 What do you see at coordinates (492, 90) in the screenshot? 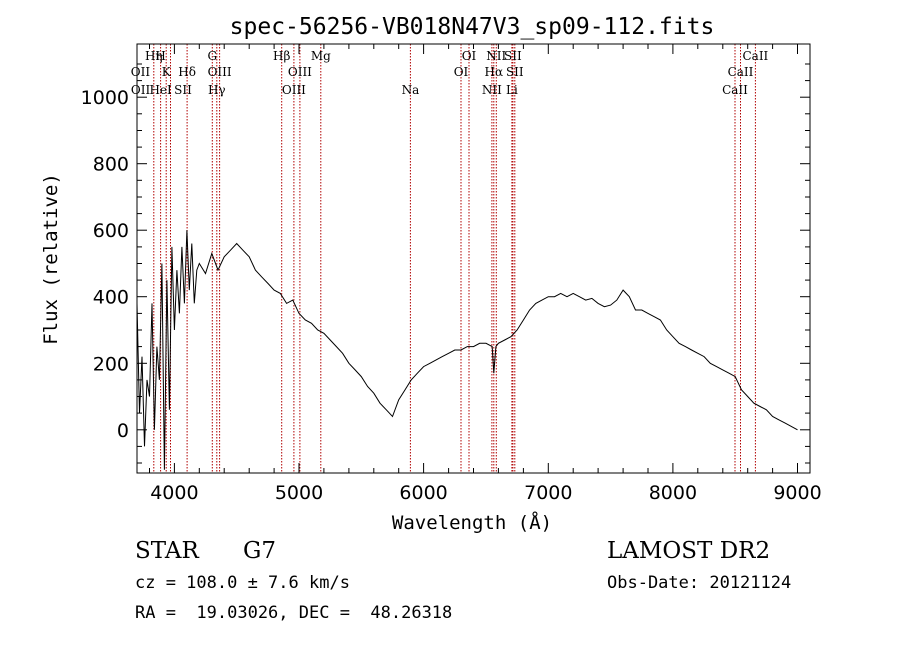
I see `line-label-22: NII` at bounding box center [492, 90].